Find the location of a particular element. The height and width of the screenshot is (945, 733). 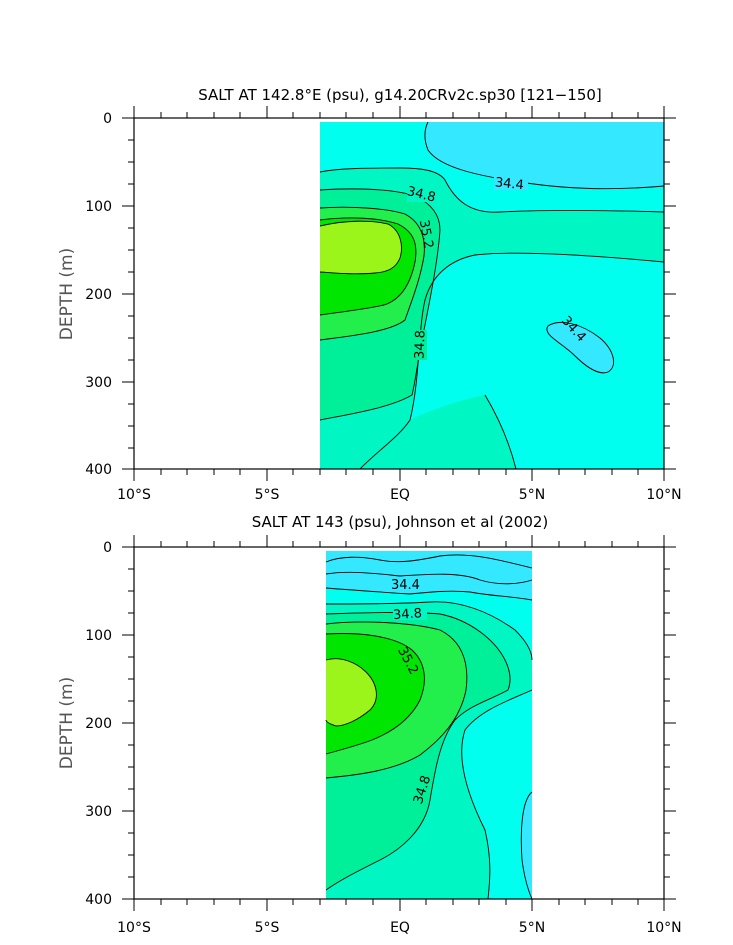

y-tick-labels-bottom: 0 100 200 300 400 is located at coordinates (98, 724).